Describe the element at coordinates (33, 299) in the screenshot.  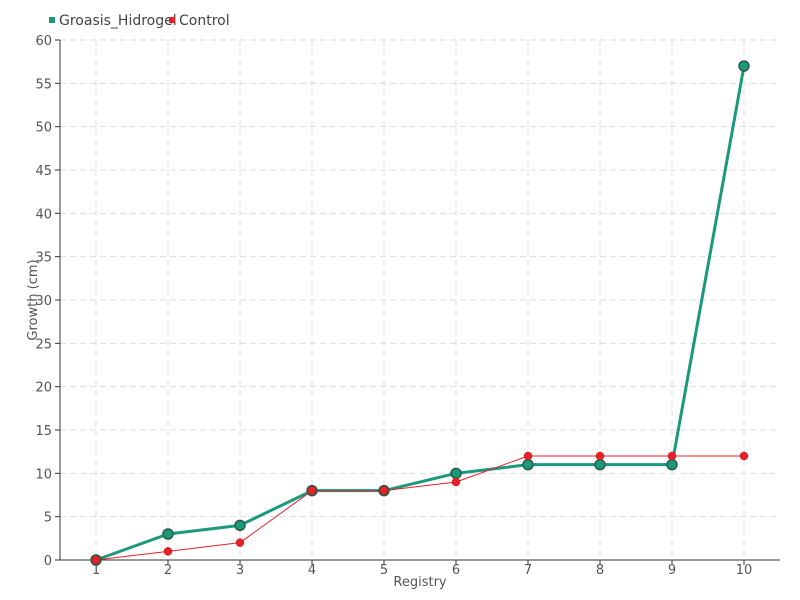
I see `y-axis-title: Growth (cm)` at that location.